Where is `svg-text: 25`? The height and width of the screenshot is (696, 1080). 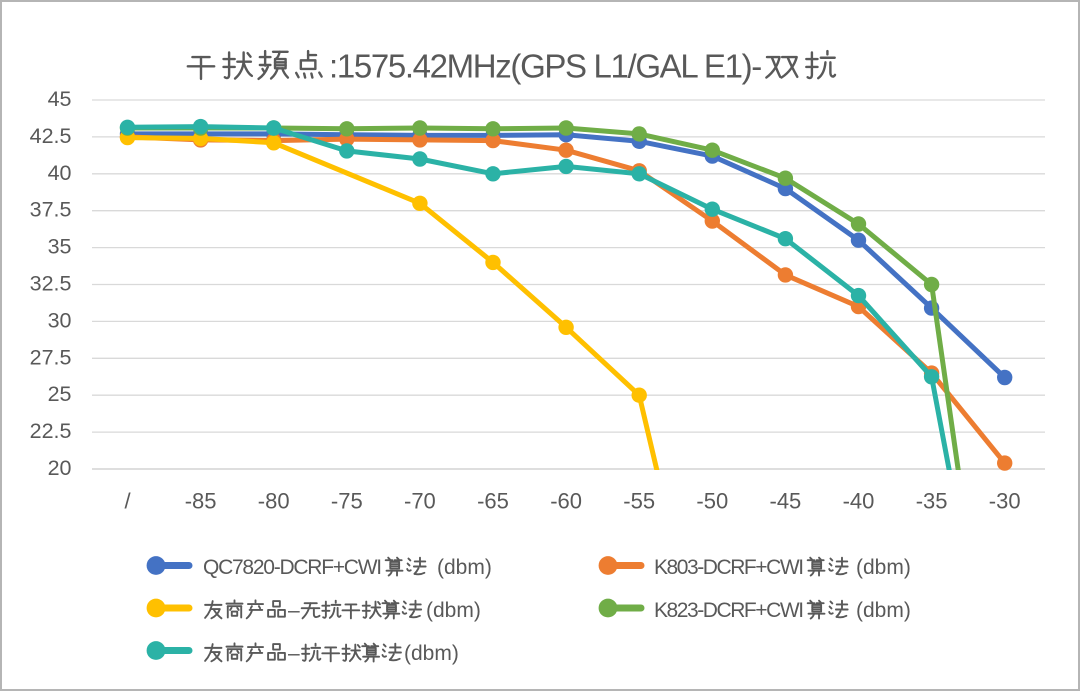 svg-text: 25 is located at coordinates (60, 394).